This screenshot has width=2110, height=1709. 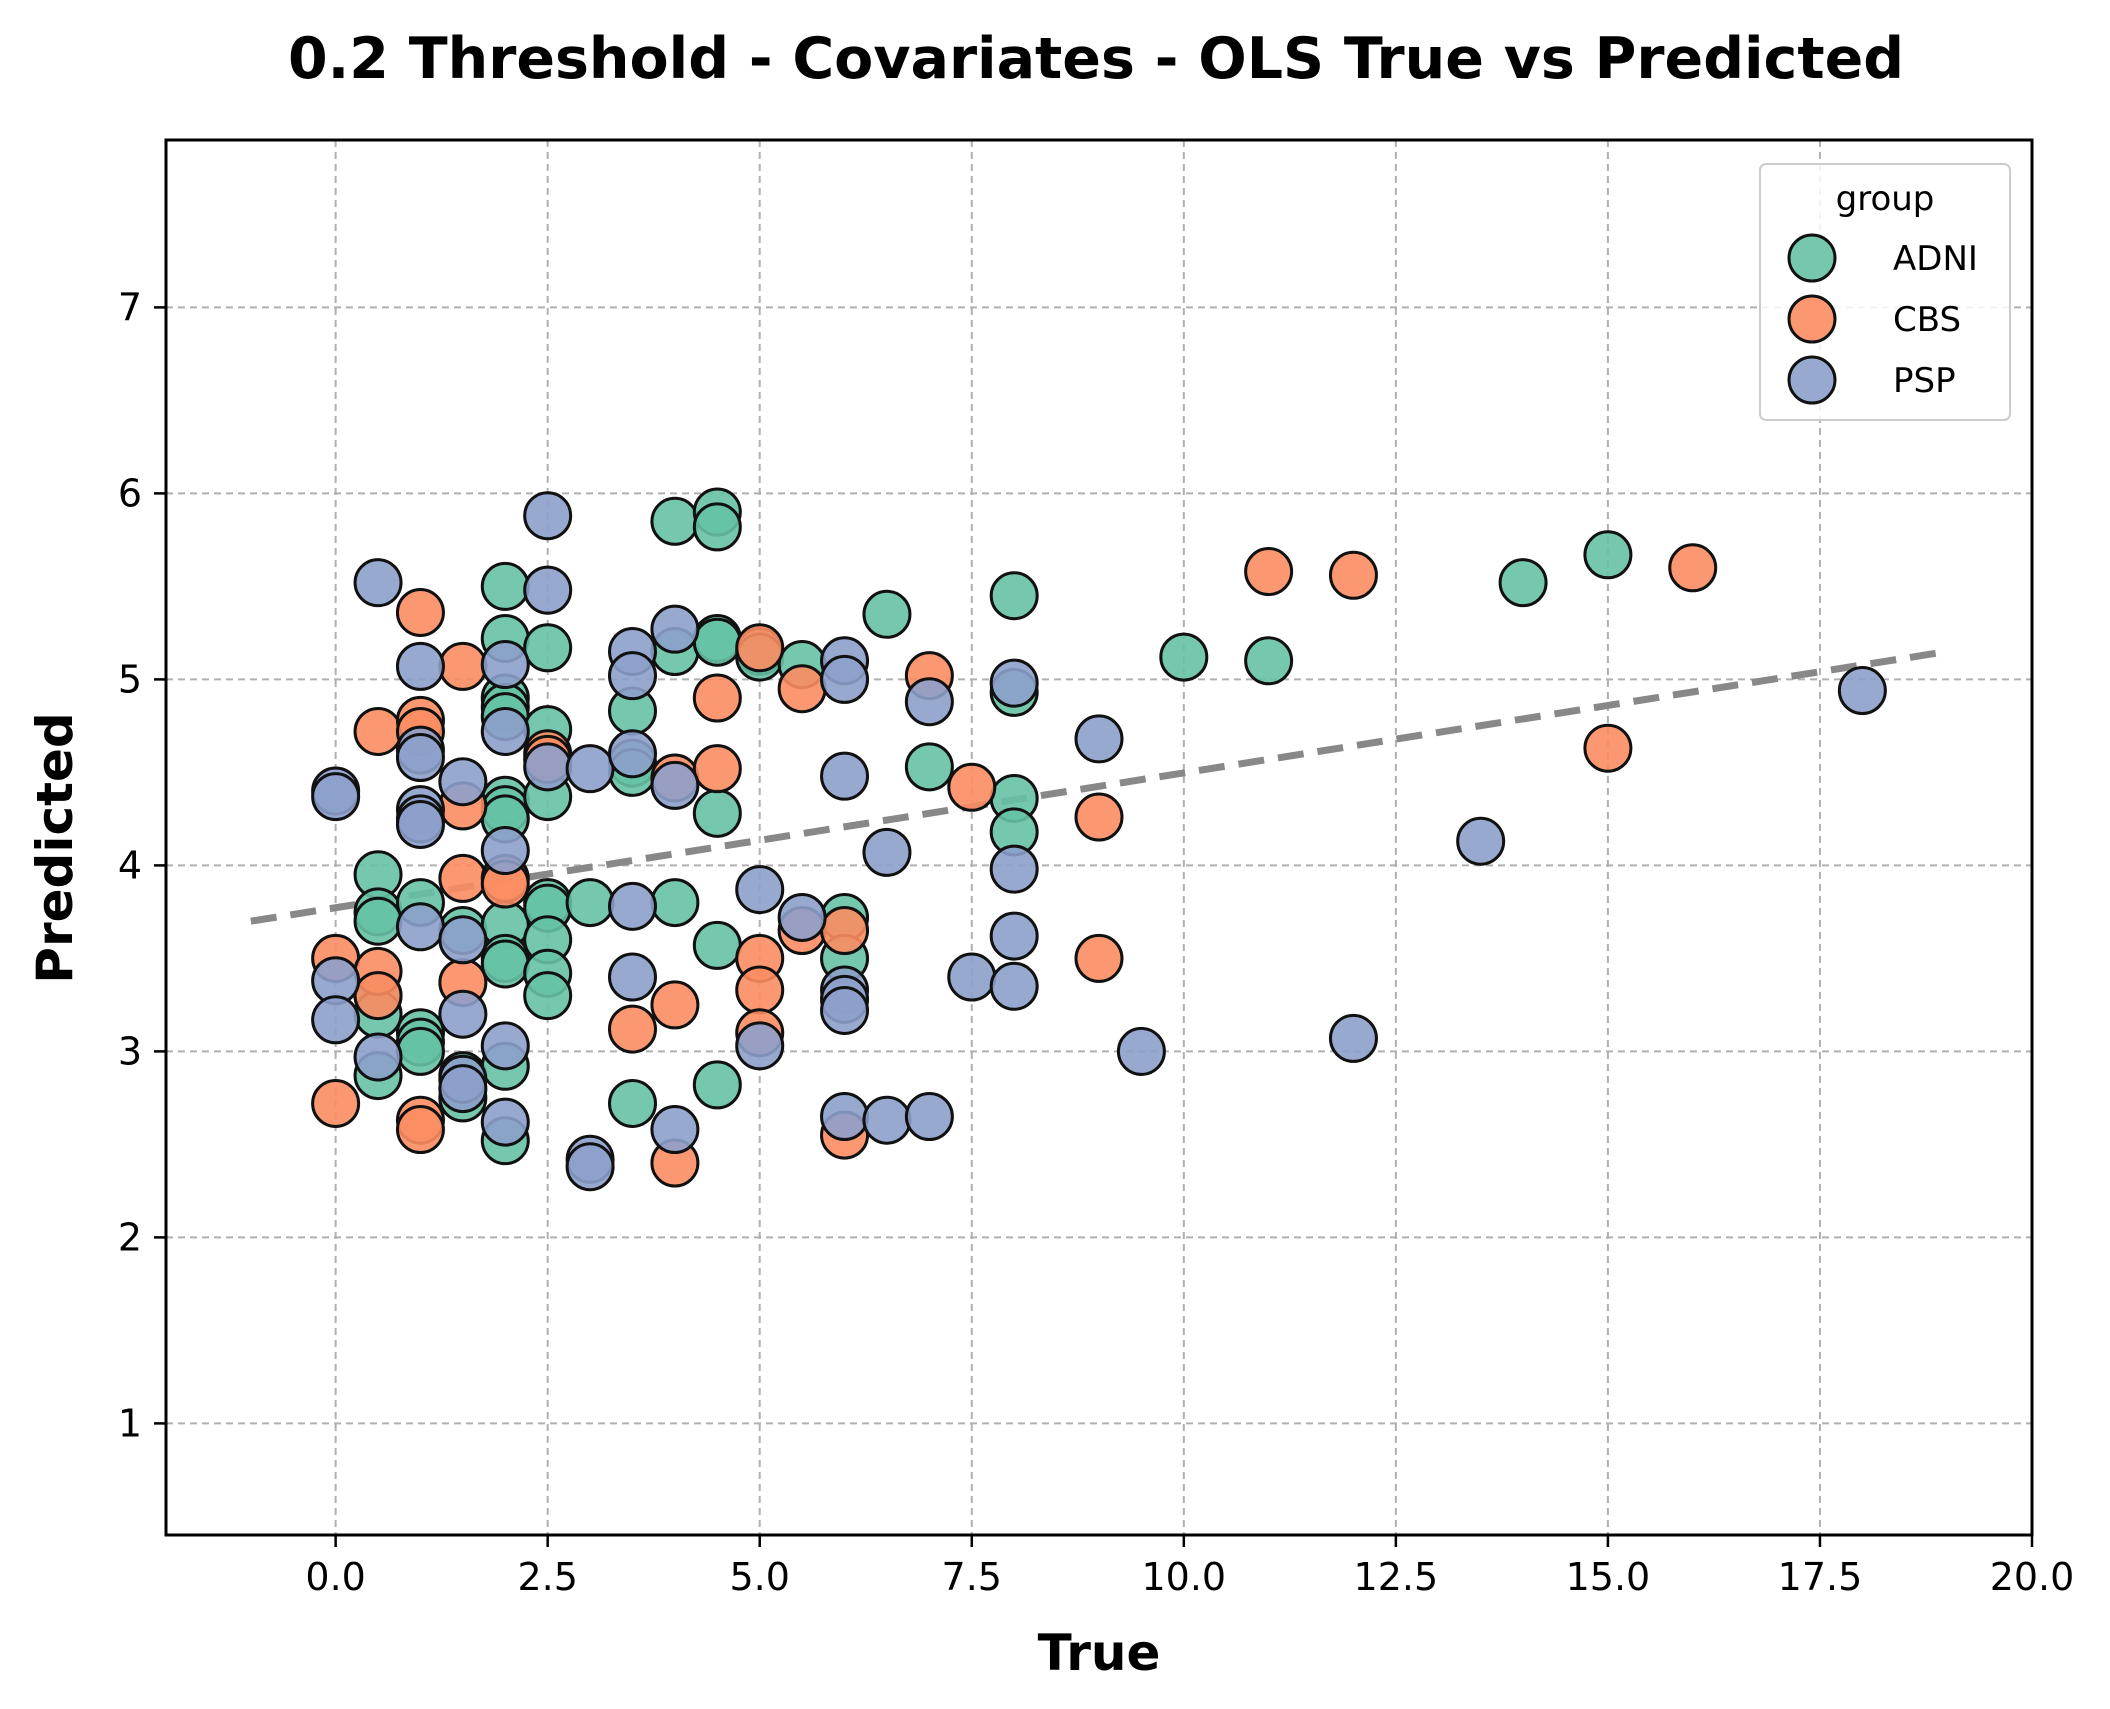 I want to click on x-tick-label: 15.0, so click(x=1608, y=1577).